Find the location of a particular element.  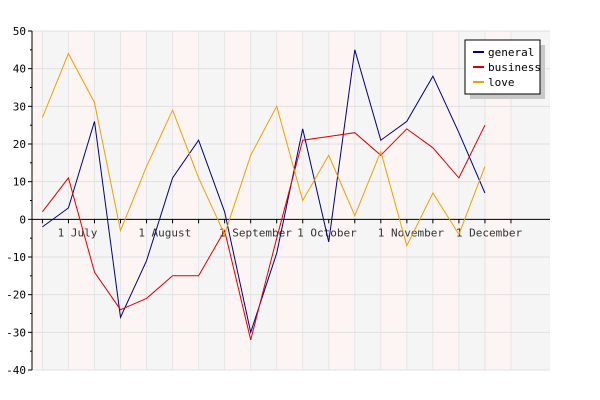

legend-label-general: general is located at coordinates (511, 52).